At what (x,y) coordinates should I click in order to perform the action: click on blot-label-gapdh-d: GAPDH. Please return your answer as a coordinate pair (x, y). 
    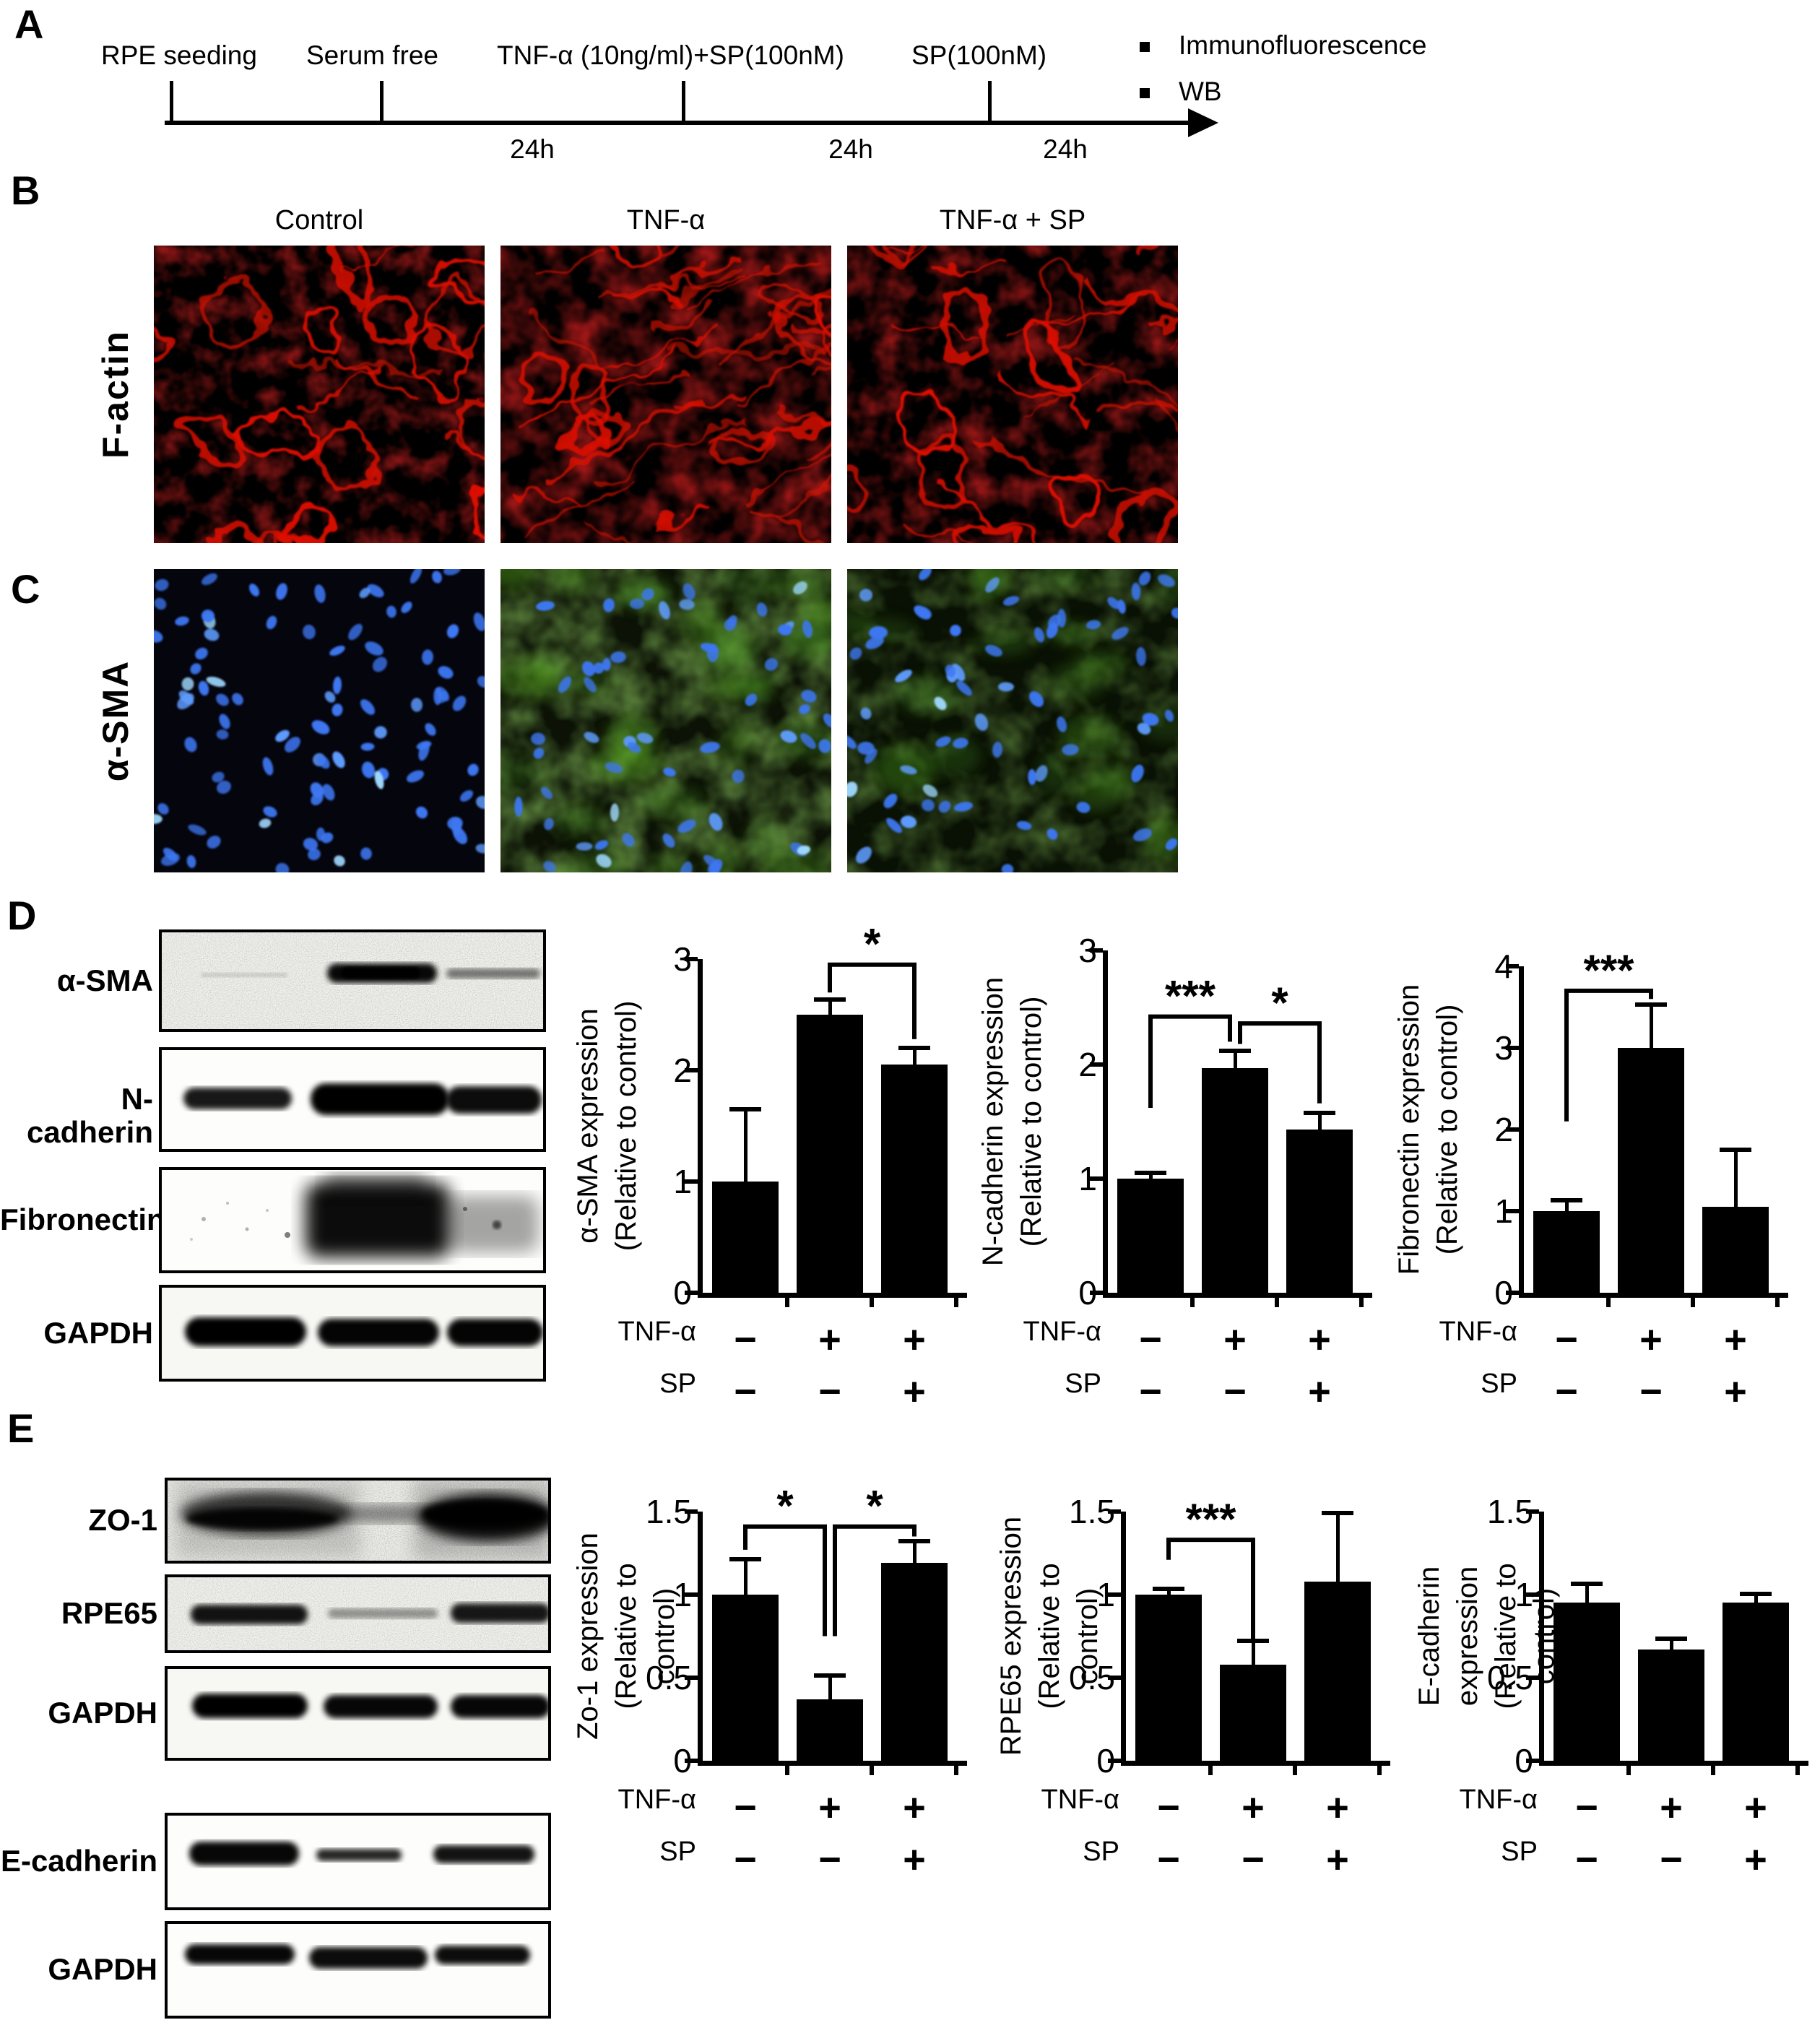
    Looking at the image, I should click on (98, 1333).